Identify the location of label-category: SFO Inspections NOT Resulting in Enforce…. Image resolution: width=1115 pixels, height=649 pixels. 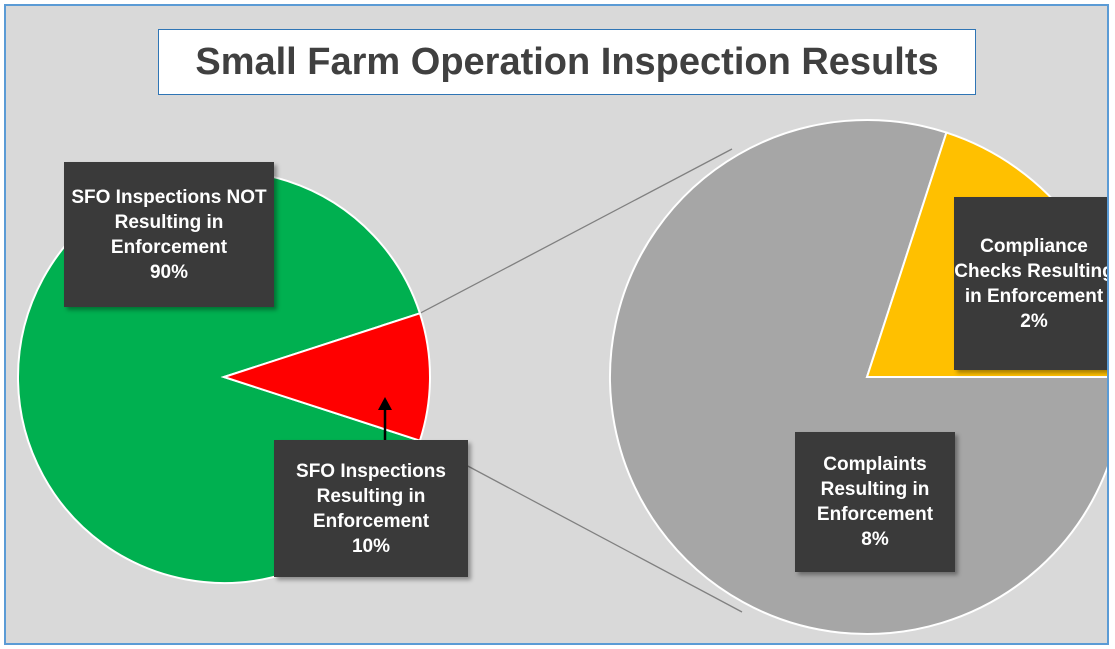
(169, 222).